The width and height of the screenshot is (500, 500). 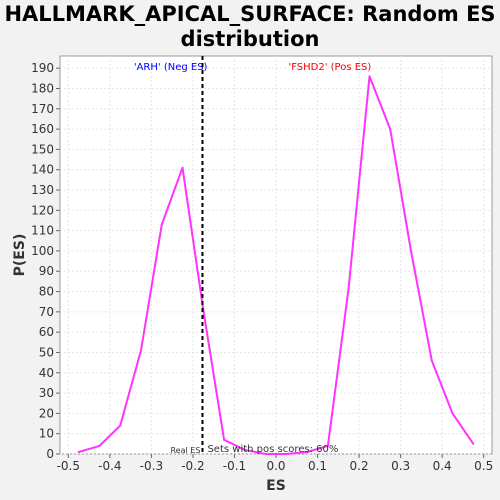 I want to click on pos-scores-label: Sets with pos scores: 60%, so click(x=272, y=449).